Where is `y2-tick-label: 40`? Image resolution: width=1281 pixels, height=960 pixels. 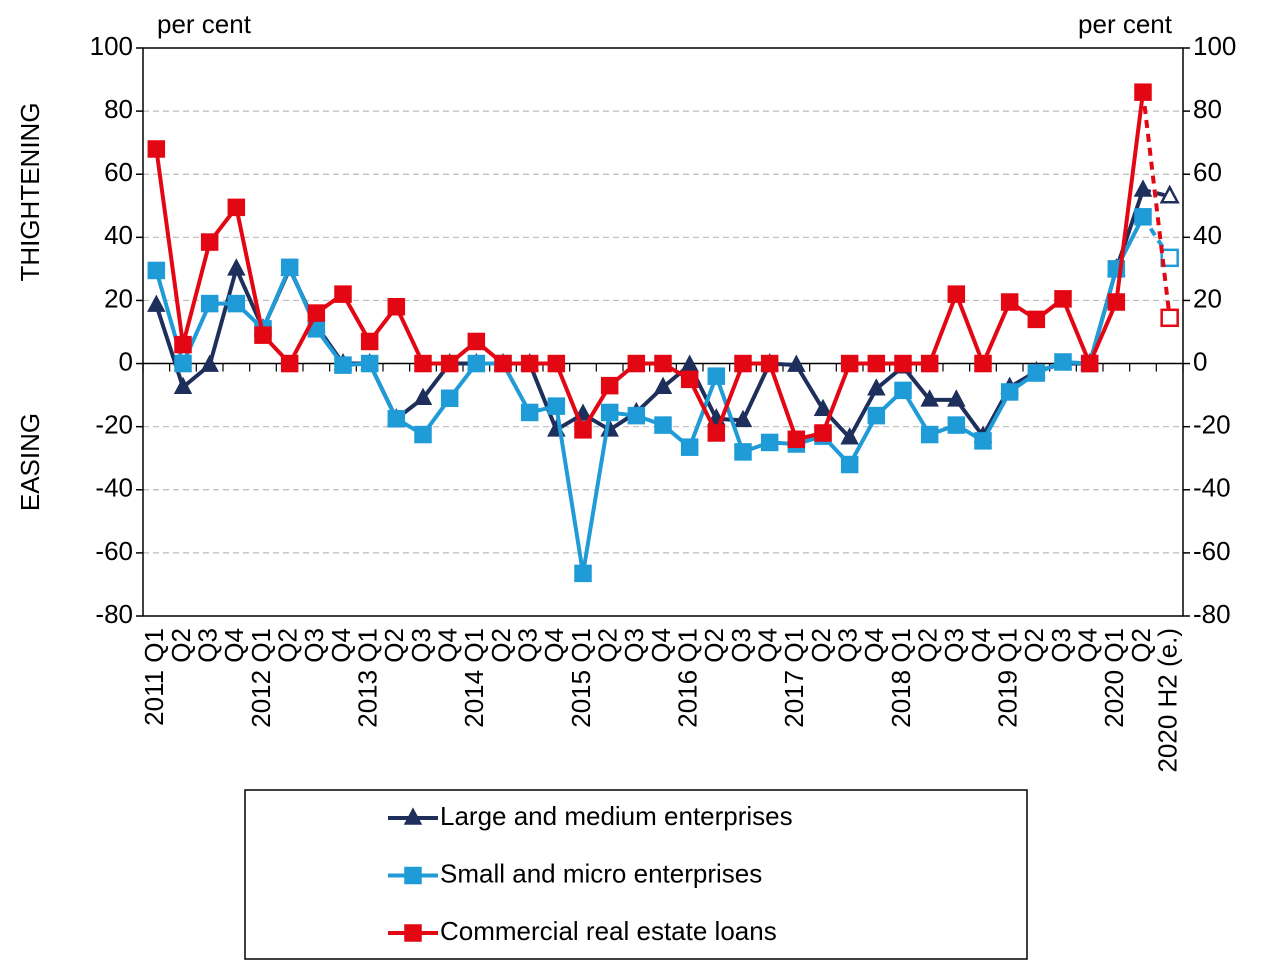 y2-tick-label: 40 is located at coordinates (1207, 235).